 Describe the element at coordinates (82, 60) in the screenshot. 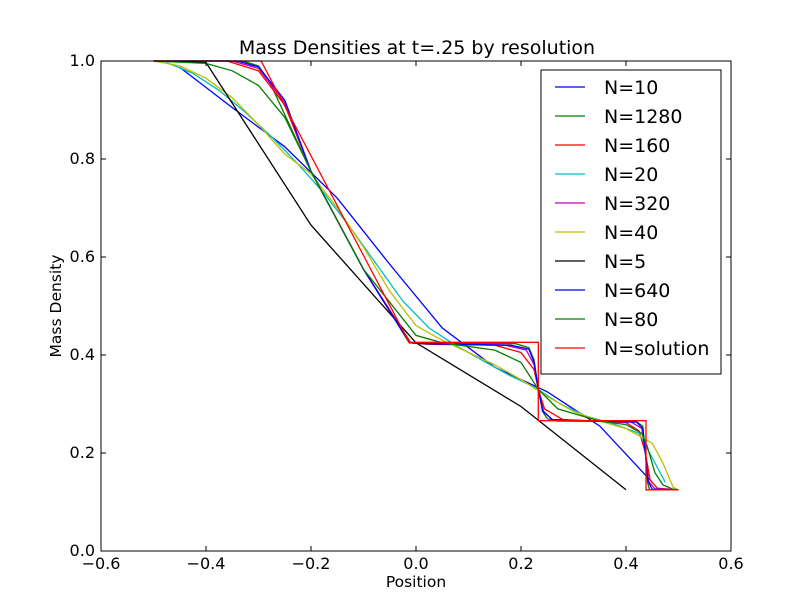

I see `y-tick-label: 1.0` at that location.